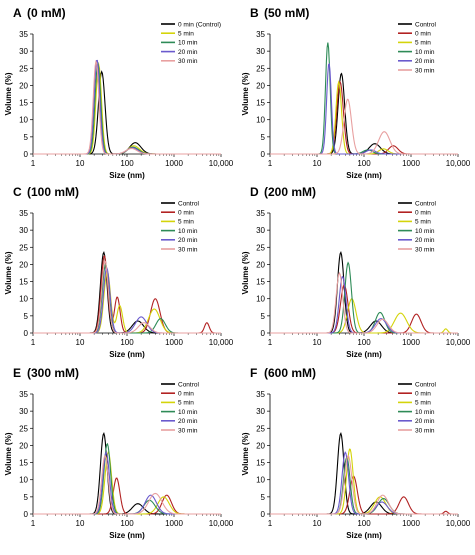 This screenshot has width=475, height=555. Describe the element at coordinates (290, 373) in the screenshot. I see `panel-title: (600 mM)` at that location.